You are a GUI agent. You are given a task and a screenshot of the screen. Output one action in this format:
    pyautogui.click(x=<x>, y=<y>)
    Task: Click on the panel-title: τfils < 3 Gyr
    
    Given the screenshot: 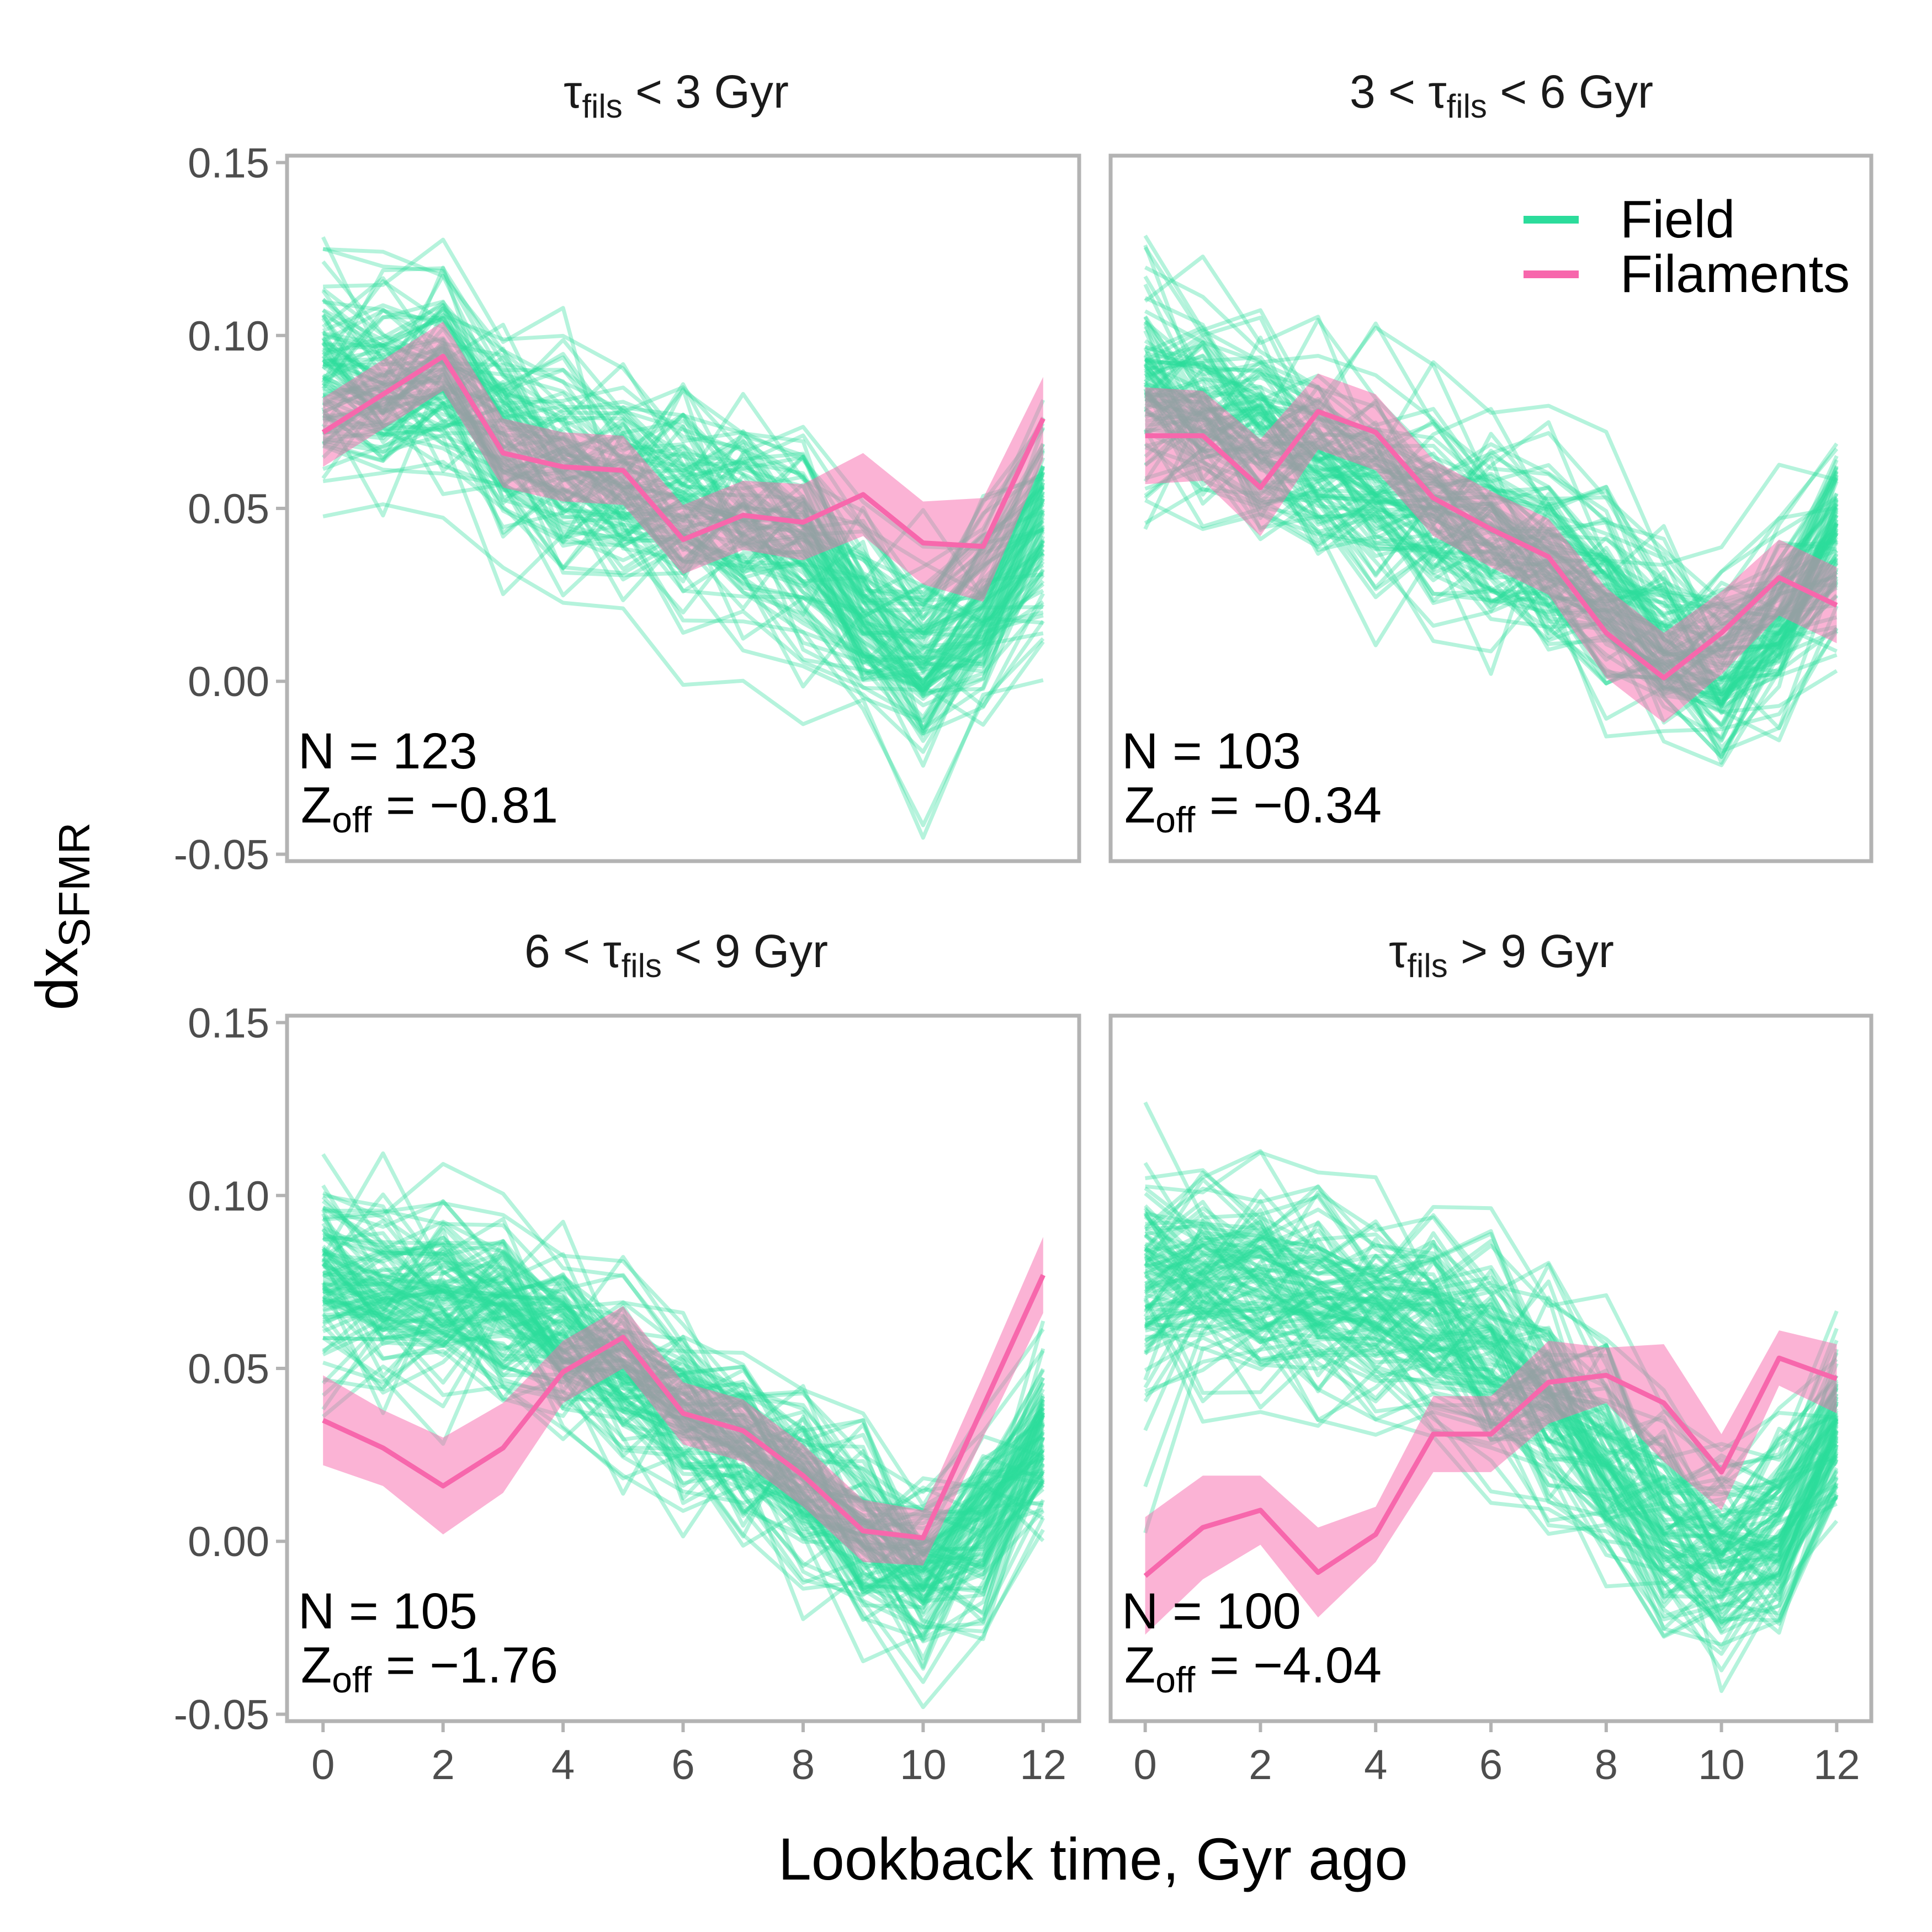 What is the action you would take?
    pyautogui.click(x=676, y=96)
    